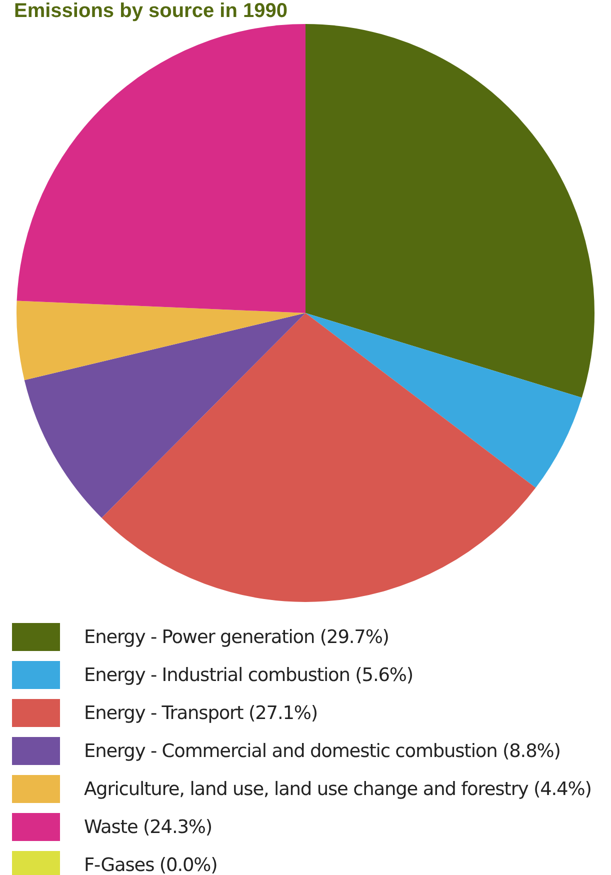 This screenshot has height=875, width=611. What do you see at coordinates (322, 751) in the screenshot?
I see `legend-label: Energy - Commercial and domestic combustion (8.8%)` at bounding box center [322, 751].